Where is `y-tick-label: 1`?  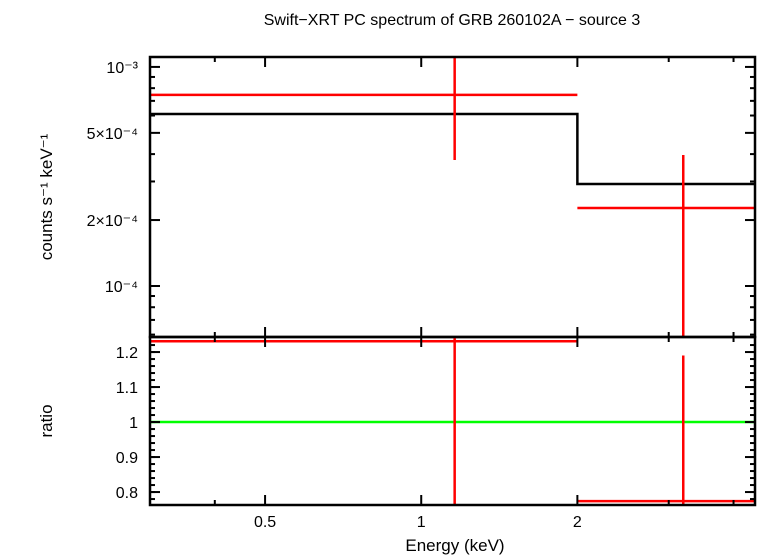 y-tick-label: 1 is located at coordinates (133, 423).